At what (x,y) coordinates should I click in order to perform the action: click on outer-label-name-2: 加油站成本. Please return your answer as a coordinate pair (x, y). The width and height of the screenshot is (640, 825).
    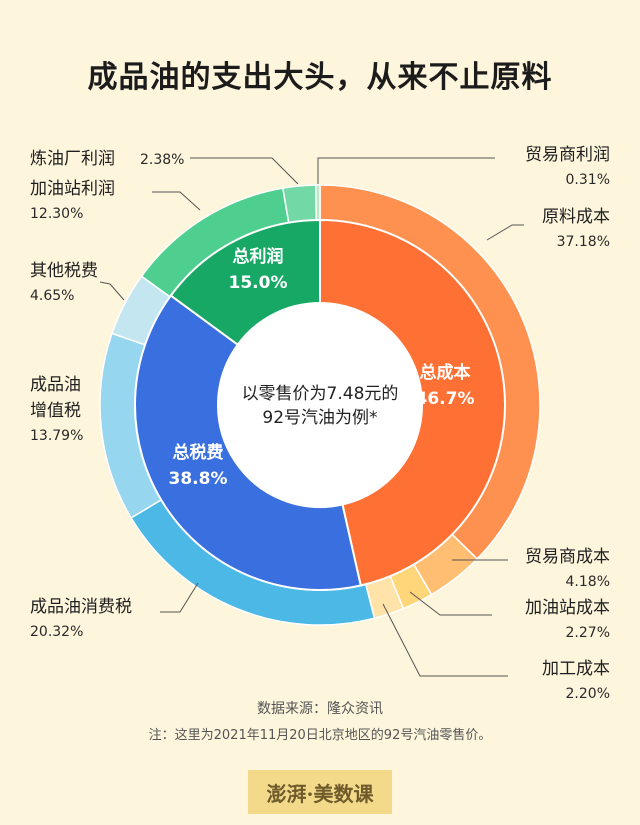
    Looking at the image, I should click on (567, 608).